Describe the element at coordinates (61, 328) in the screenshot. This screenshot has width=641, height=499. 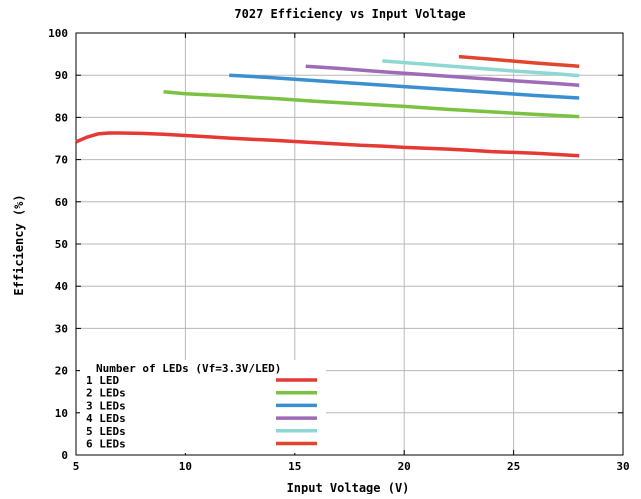
I see `y-tick-label: 30` at that location.